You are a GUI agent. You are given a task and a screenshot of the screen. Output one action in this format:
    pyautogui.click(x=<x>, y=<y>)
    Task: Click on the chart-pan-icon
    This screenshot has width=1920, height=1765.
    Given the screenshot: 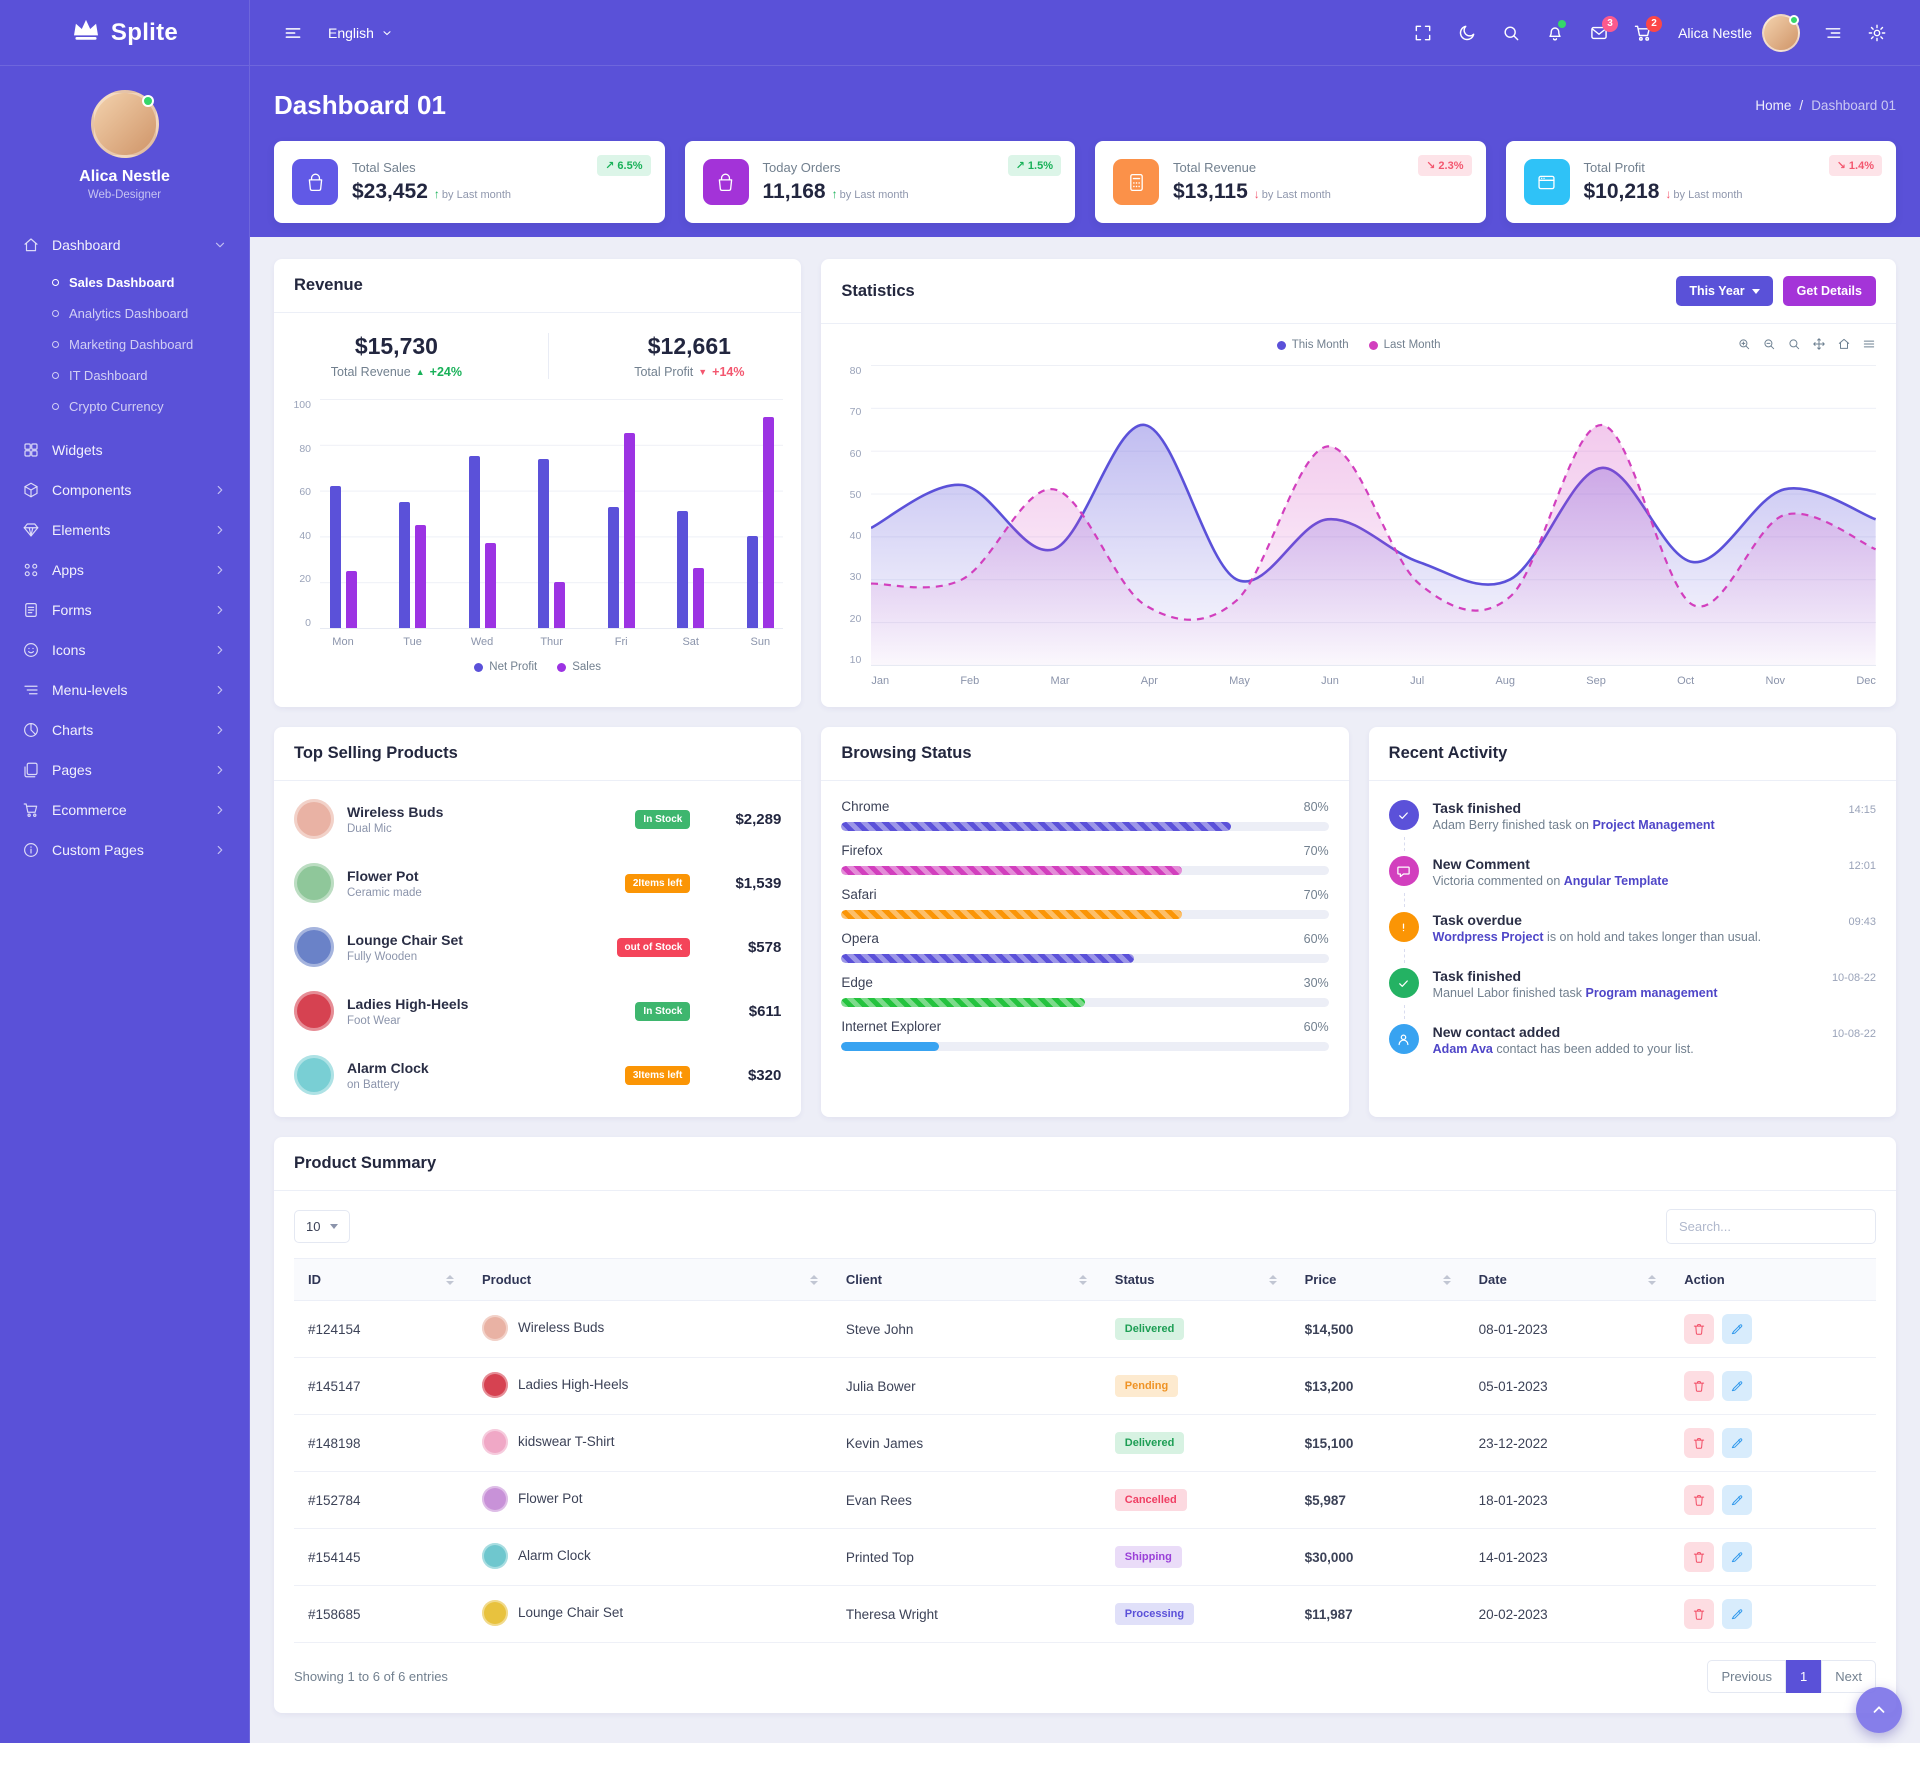 What is the action you would take?
    pyautogui.click(x=1819, y=344)
    